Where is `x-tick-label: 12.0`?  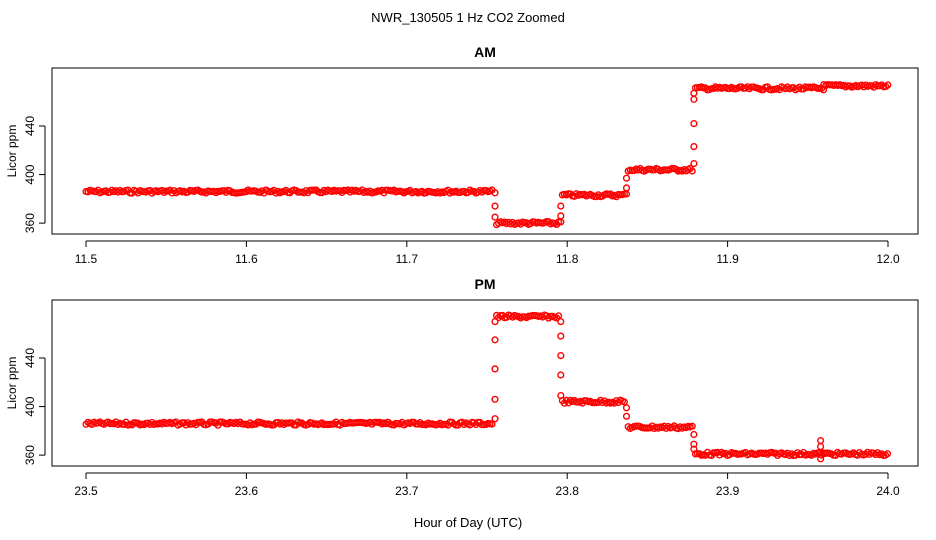 x-tick-label: 12.0 is located at coordinates (888, 259).